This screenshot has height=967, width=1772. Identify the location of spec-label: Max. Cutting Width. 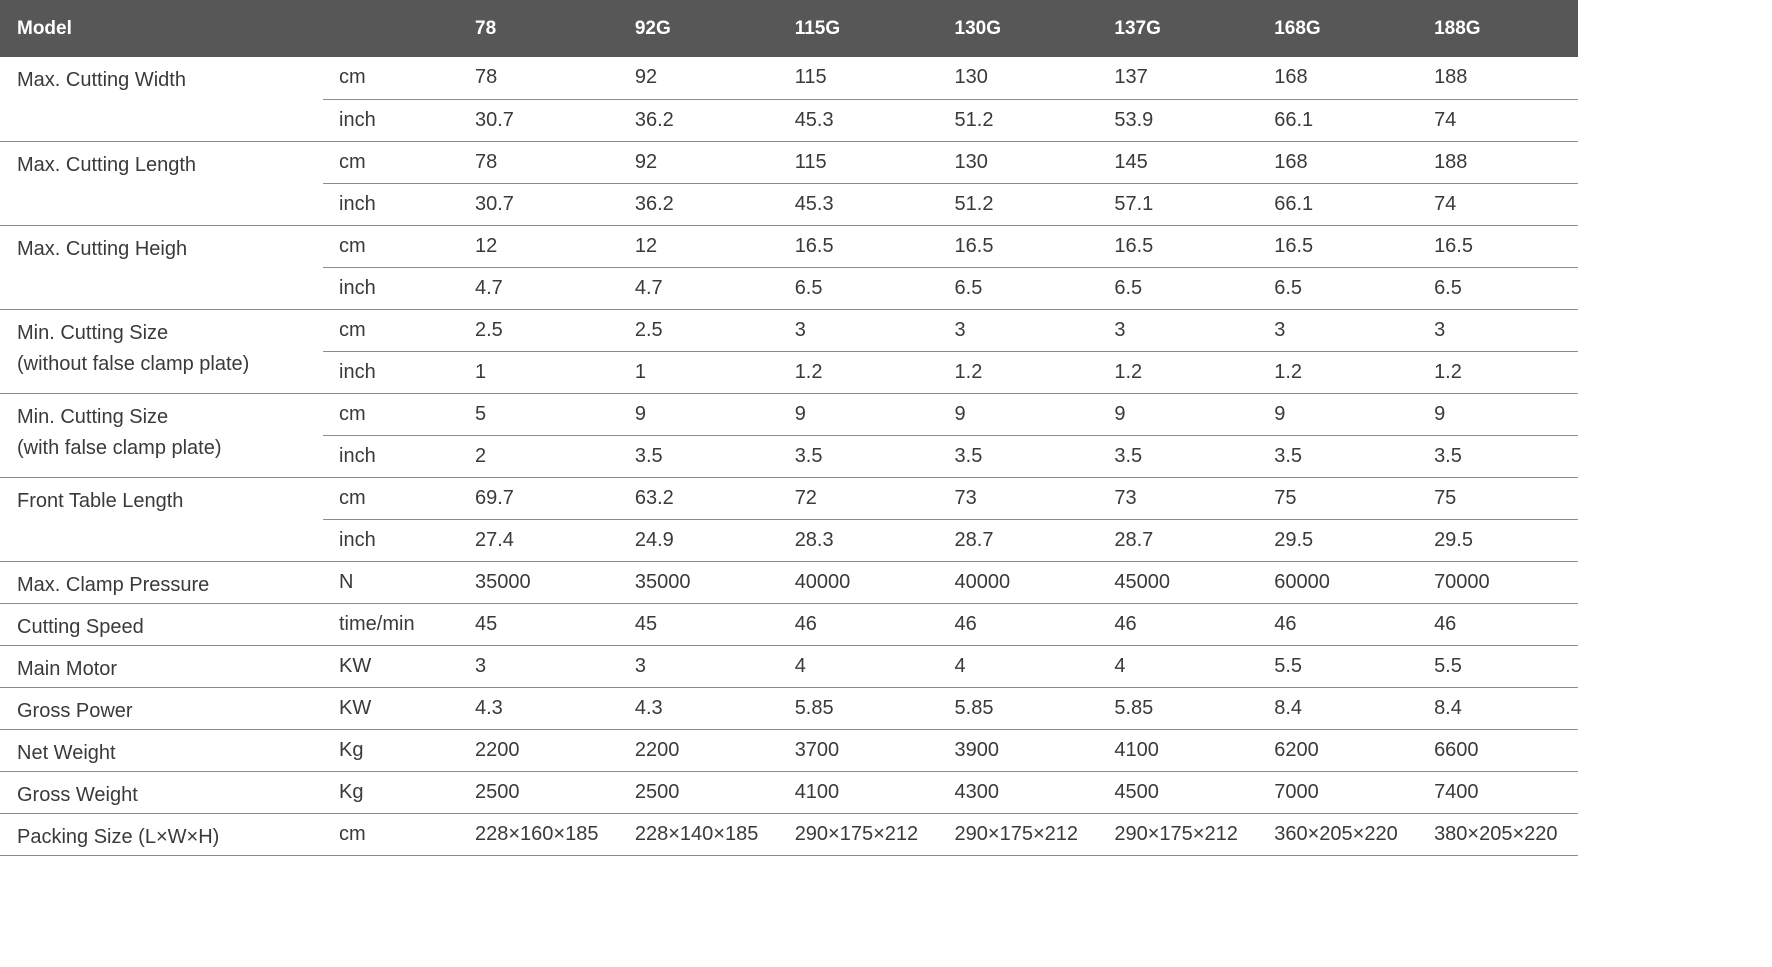
(161, 99).